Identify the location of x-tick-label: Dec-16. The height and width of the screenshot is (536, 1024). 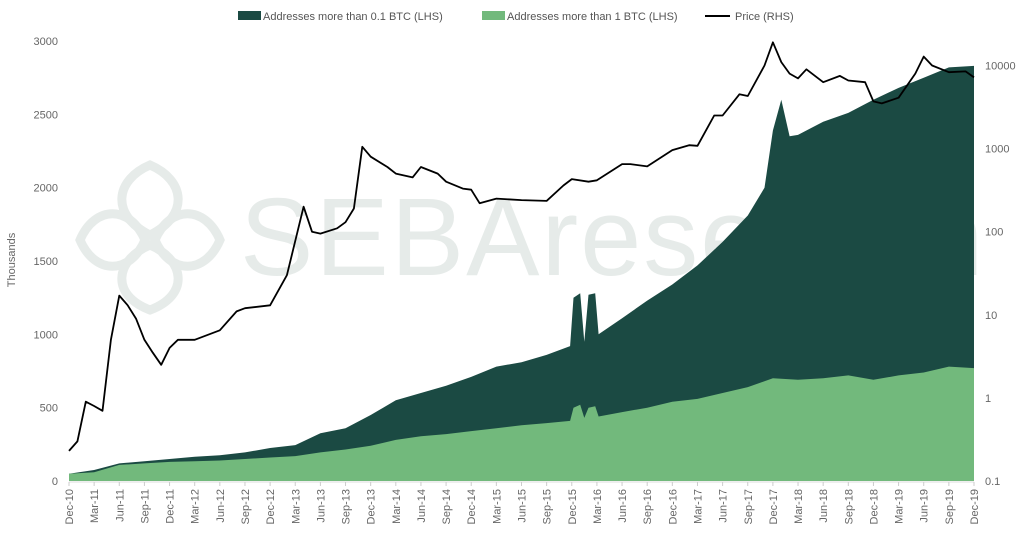
(673, 506).